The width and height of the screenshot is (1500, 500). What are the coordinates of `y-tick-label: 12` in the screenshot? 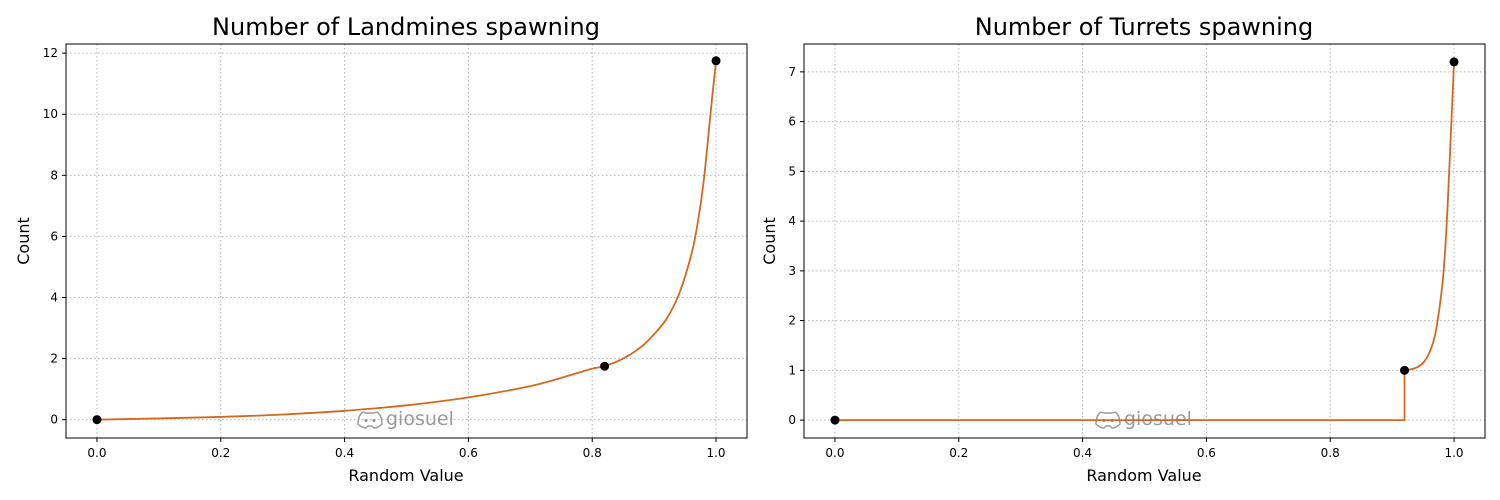 It's located at (50, 53).